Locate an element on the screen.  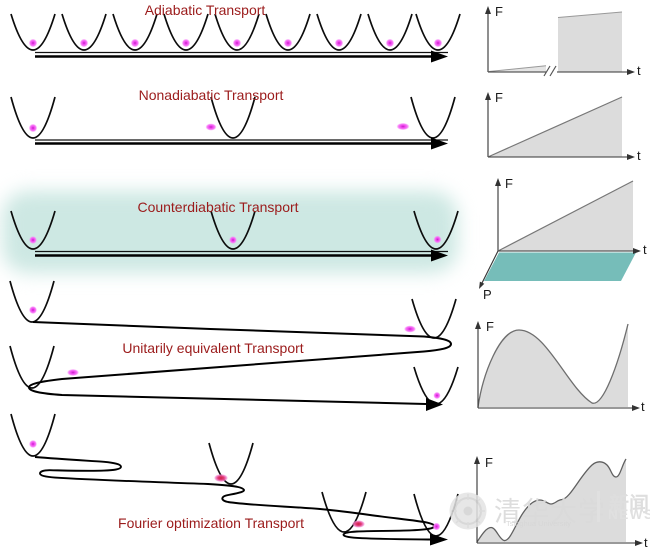
force-band is located at coordinates (590, 42).